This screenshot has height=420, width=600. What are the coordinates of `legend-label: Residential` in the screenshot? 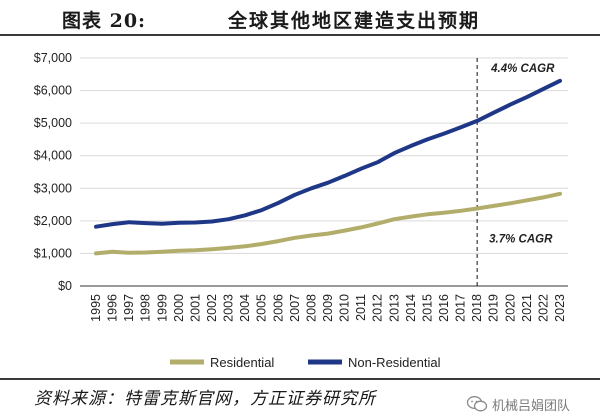 It's located at (242, 362).